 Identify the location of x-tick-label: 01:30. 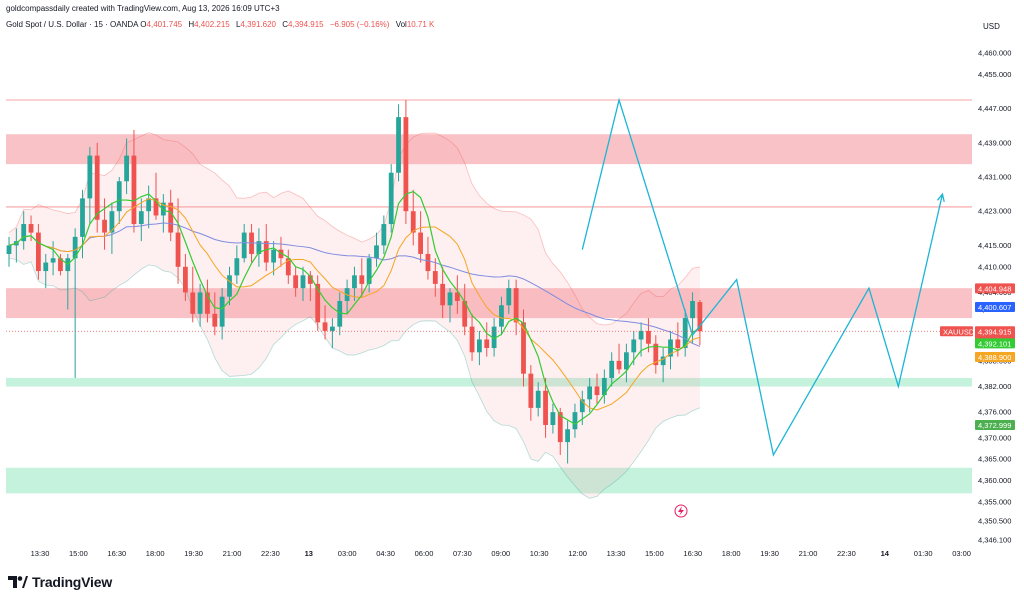
(923, 553).